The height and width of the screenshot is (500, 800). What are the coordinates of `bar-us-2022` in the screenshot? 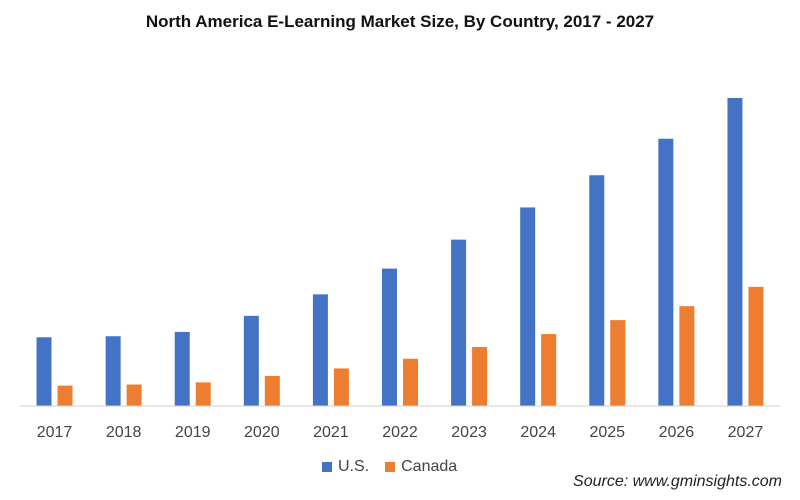 It's located at (389, 337).